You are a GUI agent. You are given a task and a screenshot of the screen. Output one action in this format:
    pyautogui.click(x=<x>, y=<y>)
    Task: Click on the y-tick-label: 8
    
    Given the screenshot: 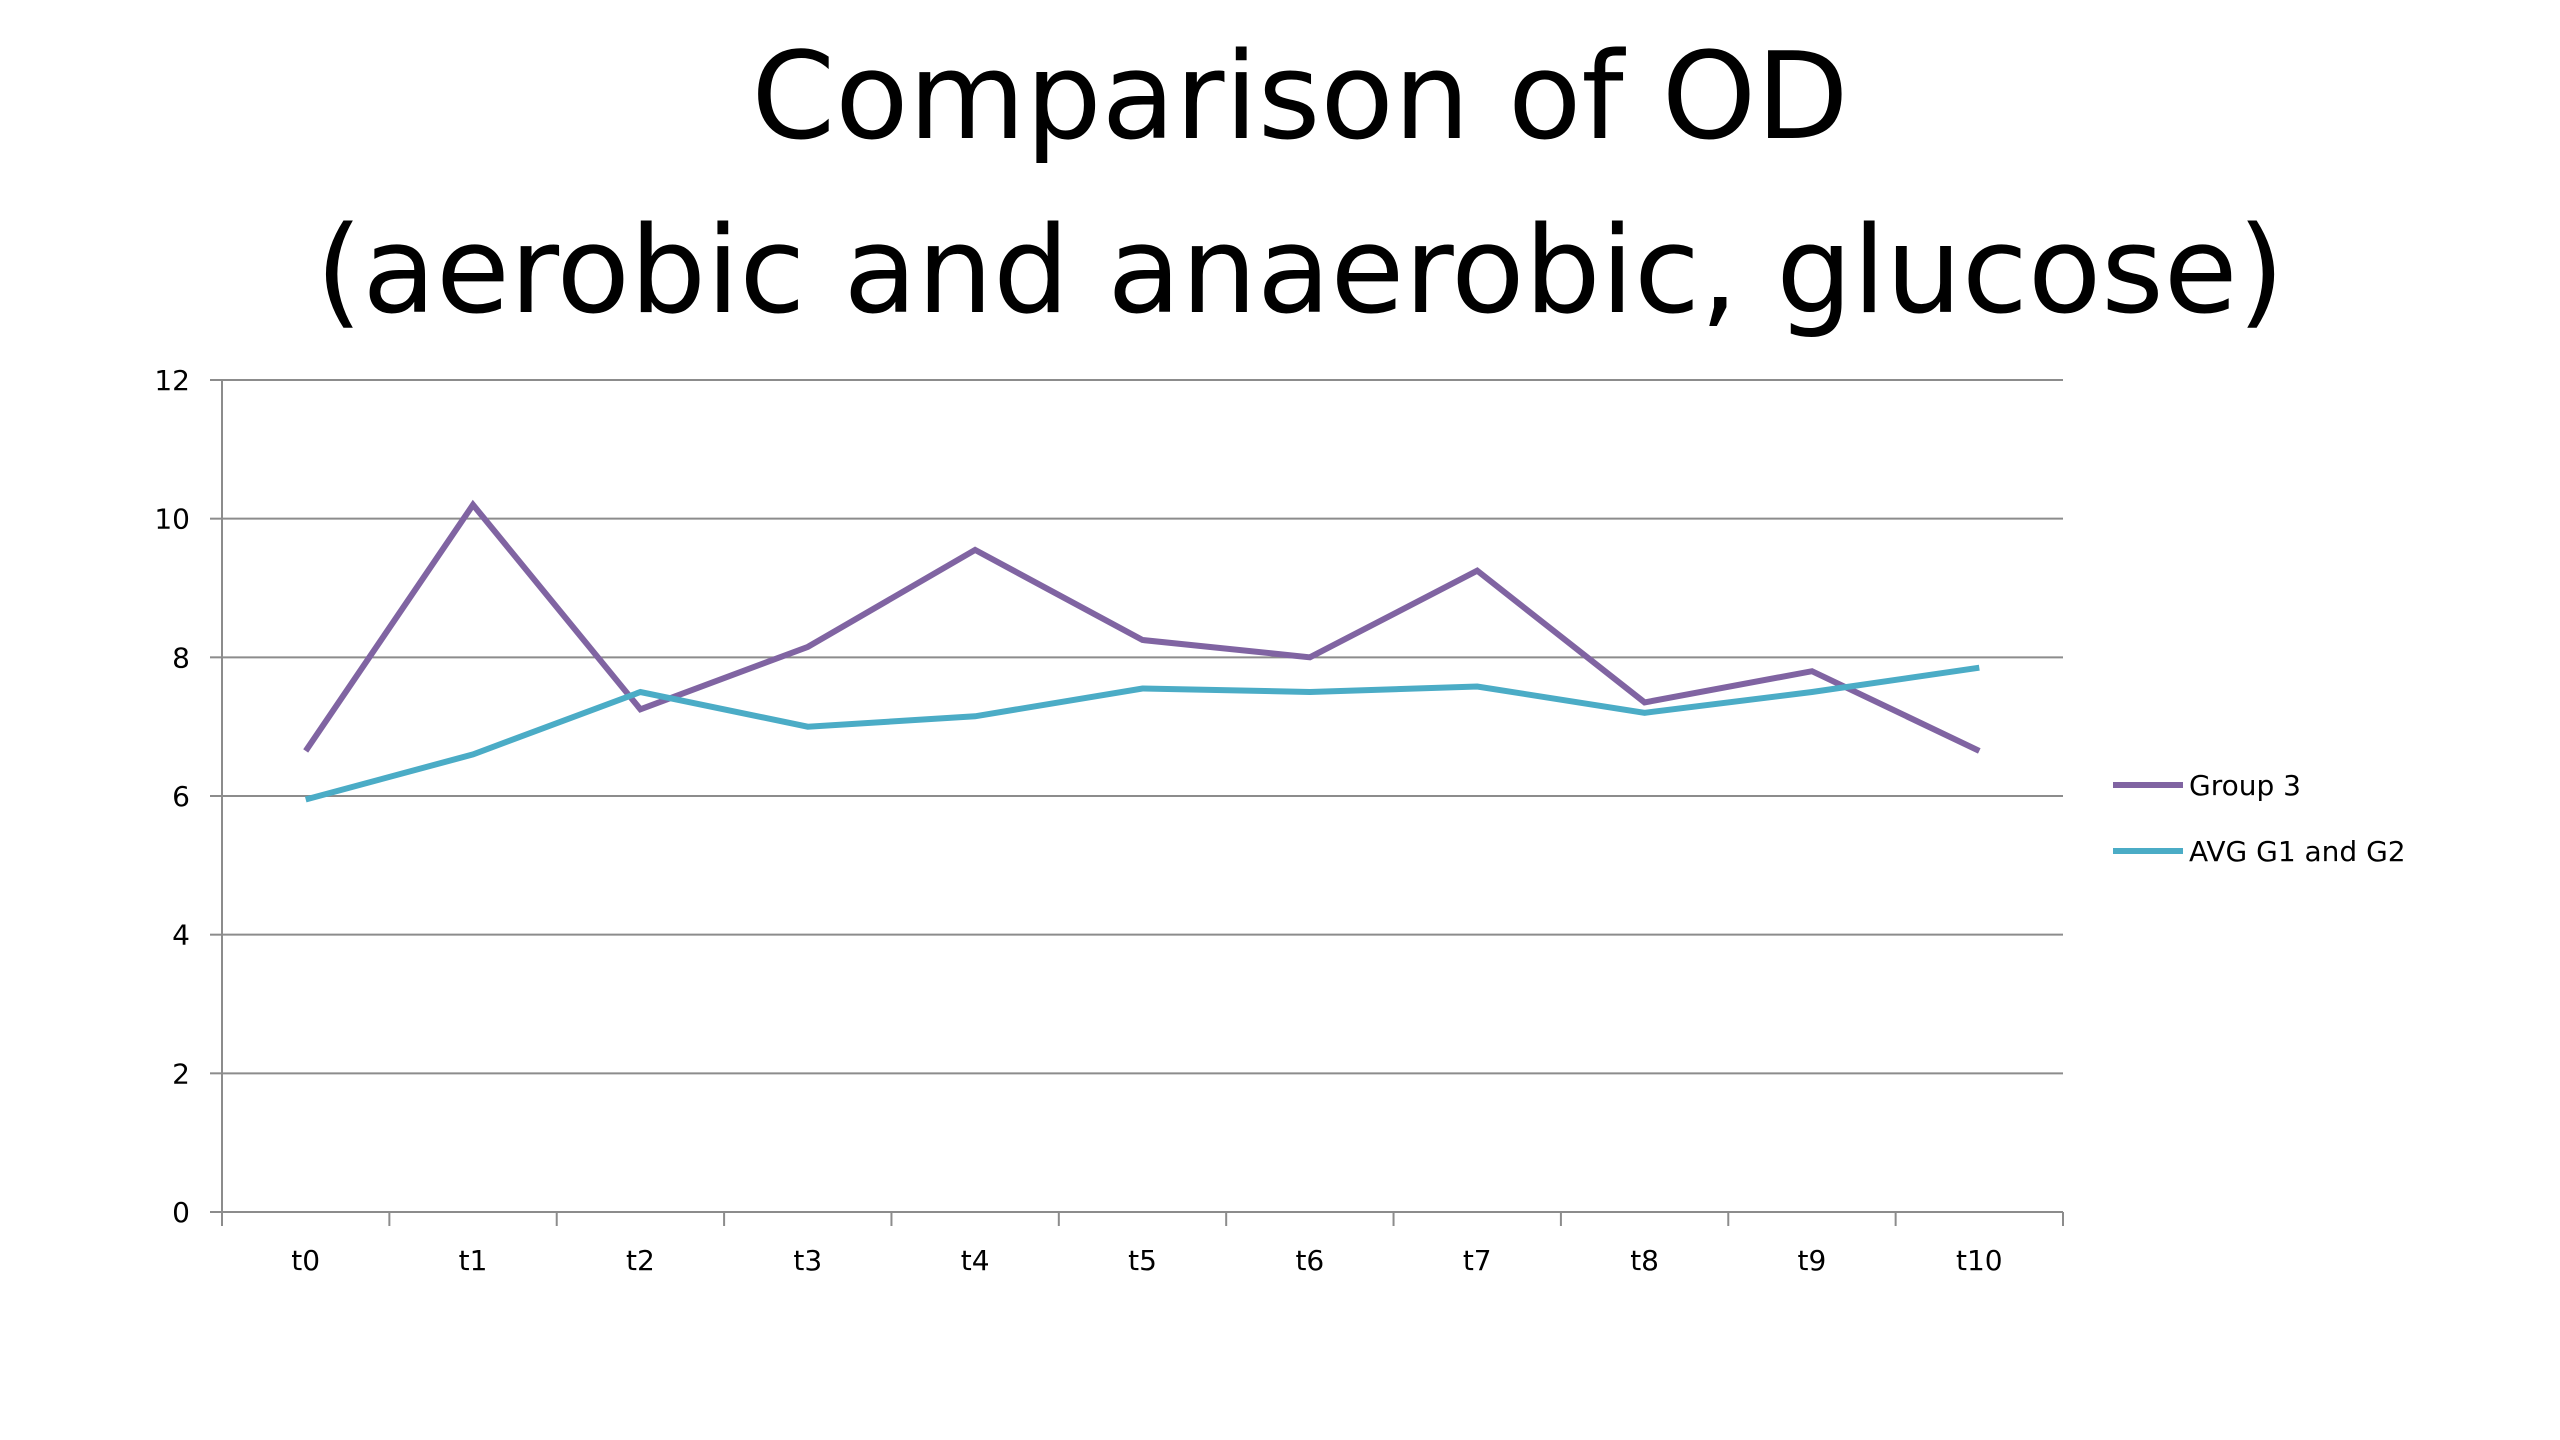 What is the action you would take?
    pyautogui.click(x=181, y=657)
    